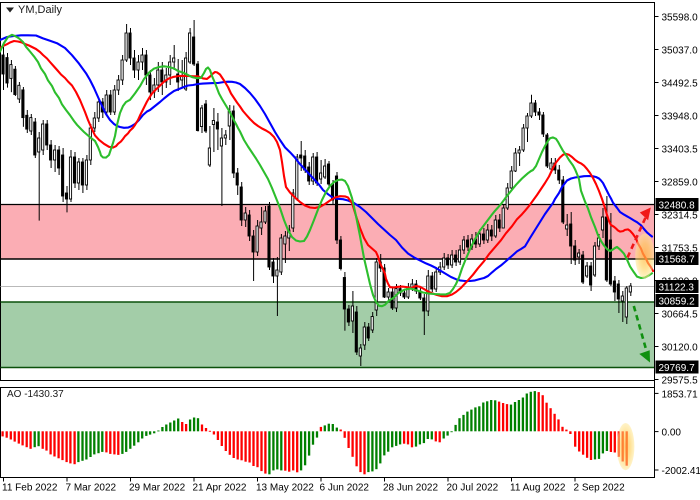 Image resolution: width=700 pixels, height=500 pixels. What do you see at coordinates (157, 488) in the screenshot?
I see `svg-text: 29 Mar 2022` at bounding box center [157, 488].